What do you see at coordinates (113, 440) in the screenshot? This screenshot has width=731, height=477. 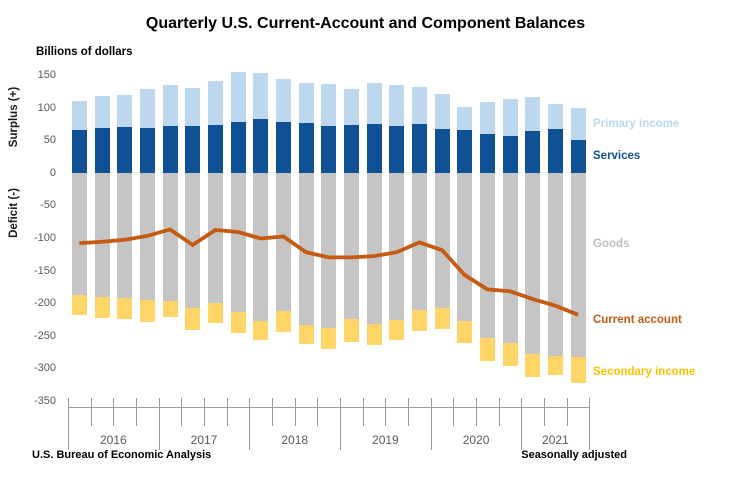 I see `year-label: 2016` at bounding box center [113, 440].